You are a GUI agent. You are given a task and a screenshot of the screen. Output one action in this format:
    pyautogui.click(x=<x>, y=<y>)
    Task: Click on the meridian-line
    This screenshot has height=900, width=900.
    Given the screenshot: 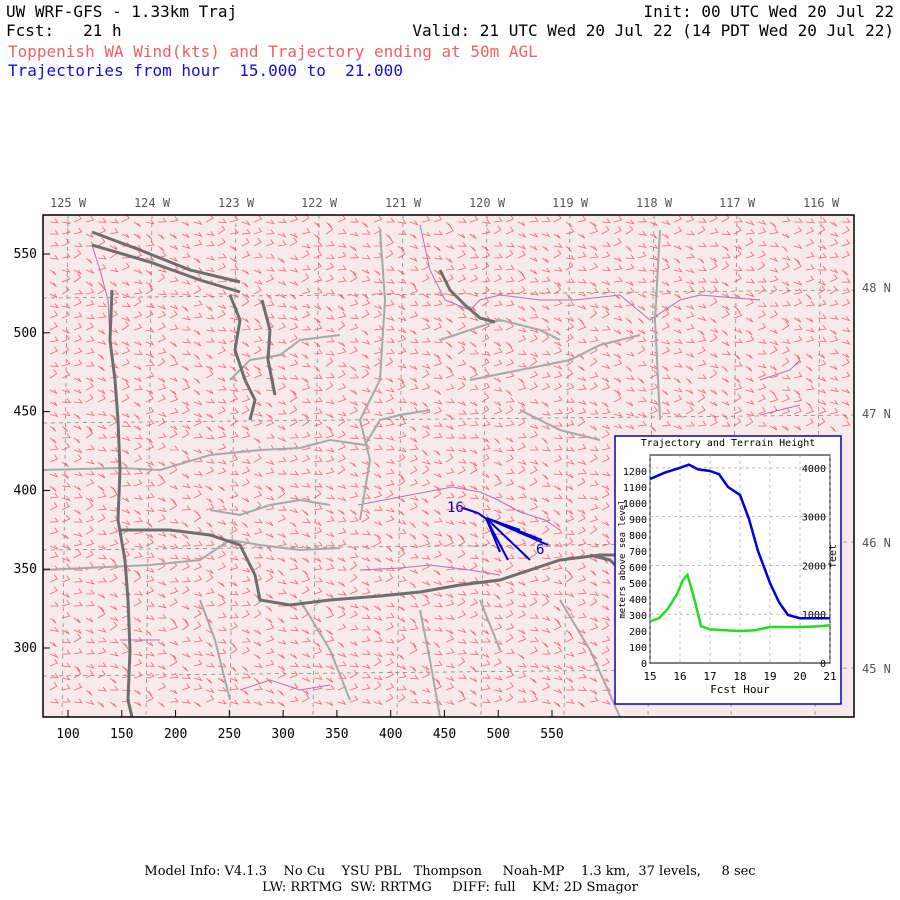 What is the action you would take?
    pyautogui.click(x=400, y=466)
    